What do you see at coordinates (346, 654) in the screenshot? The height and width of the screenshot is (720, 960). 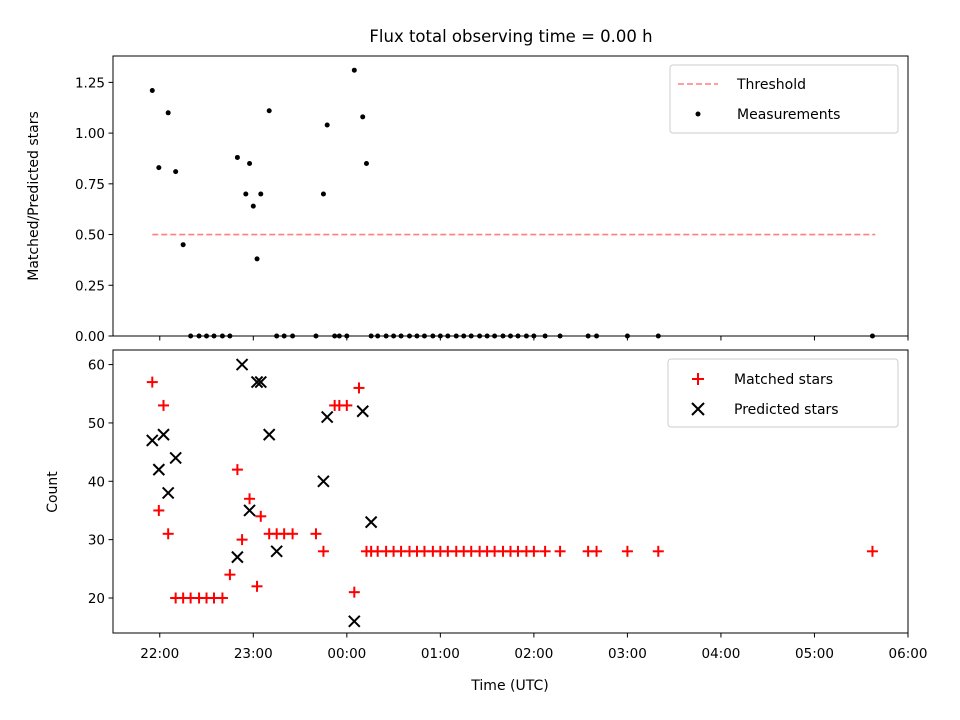 I see `count-x-tick-label-2: 00:00` at bounding box center [346, 654].